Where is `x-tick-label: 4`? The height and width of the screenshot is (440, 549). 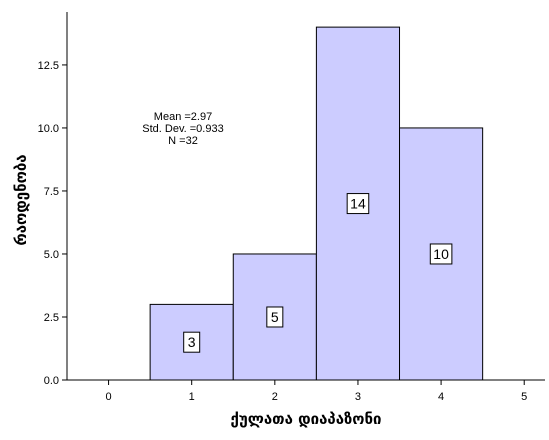
x-tick-label: 4 is located at coordinates (441, 397).